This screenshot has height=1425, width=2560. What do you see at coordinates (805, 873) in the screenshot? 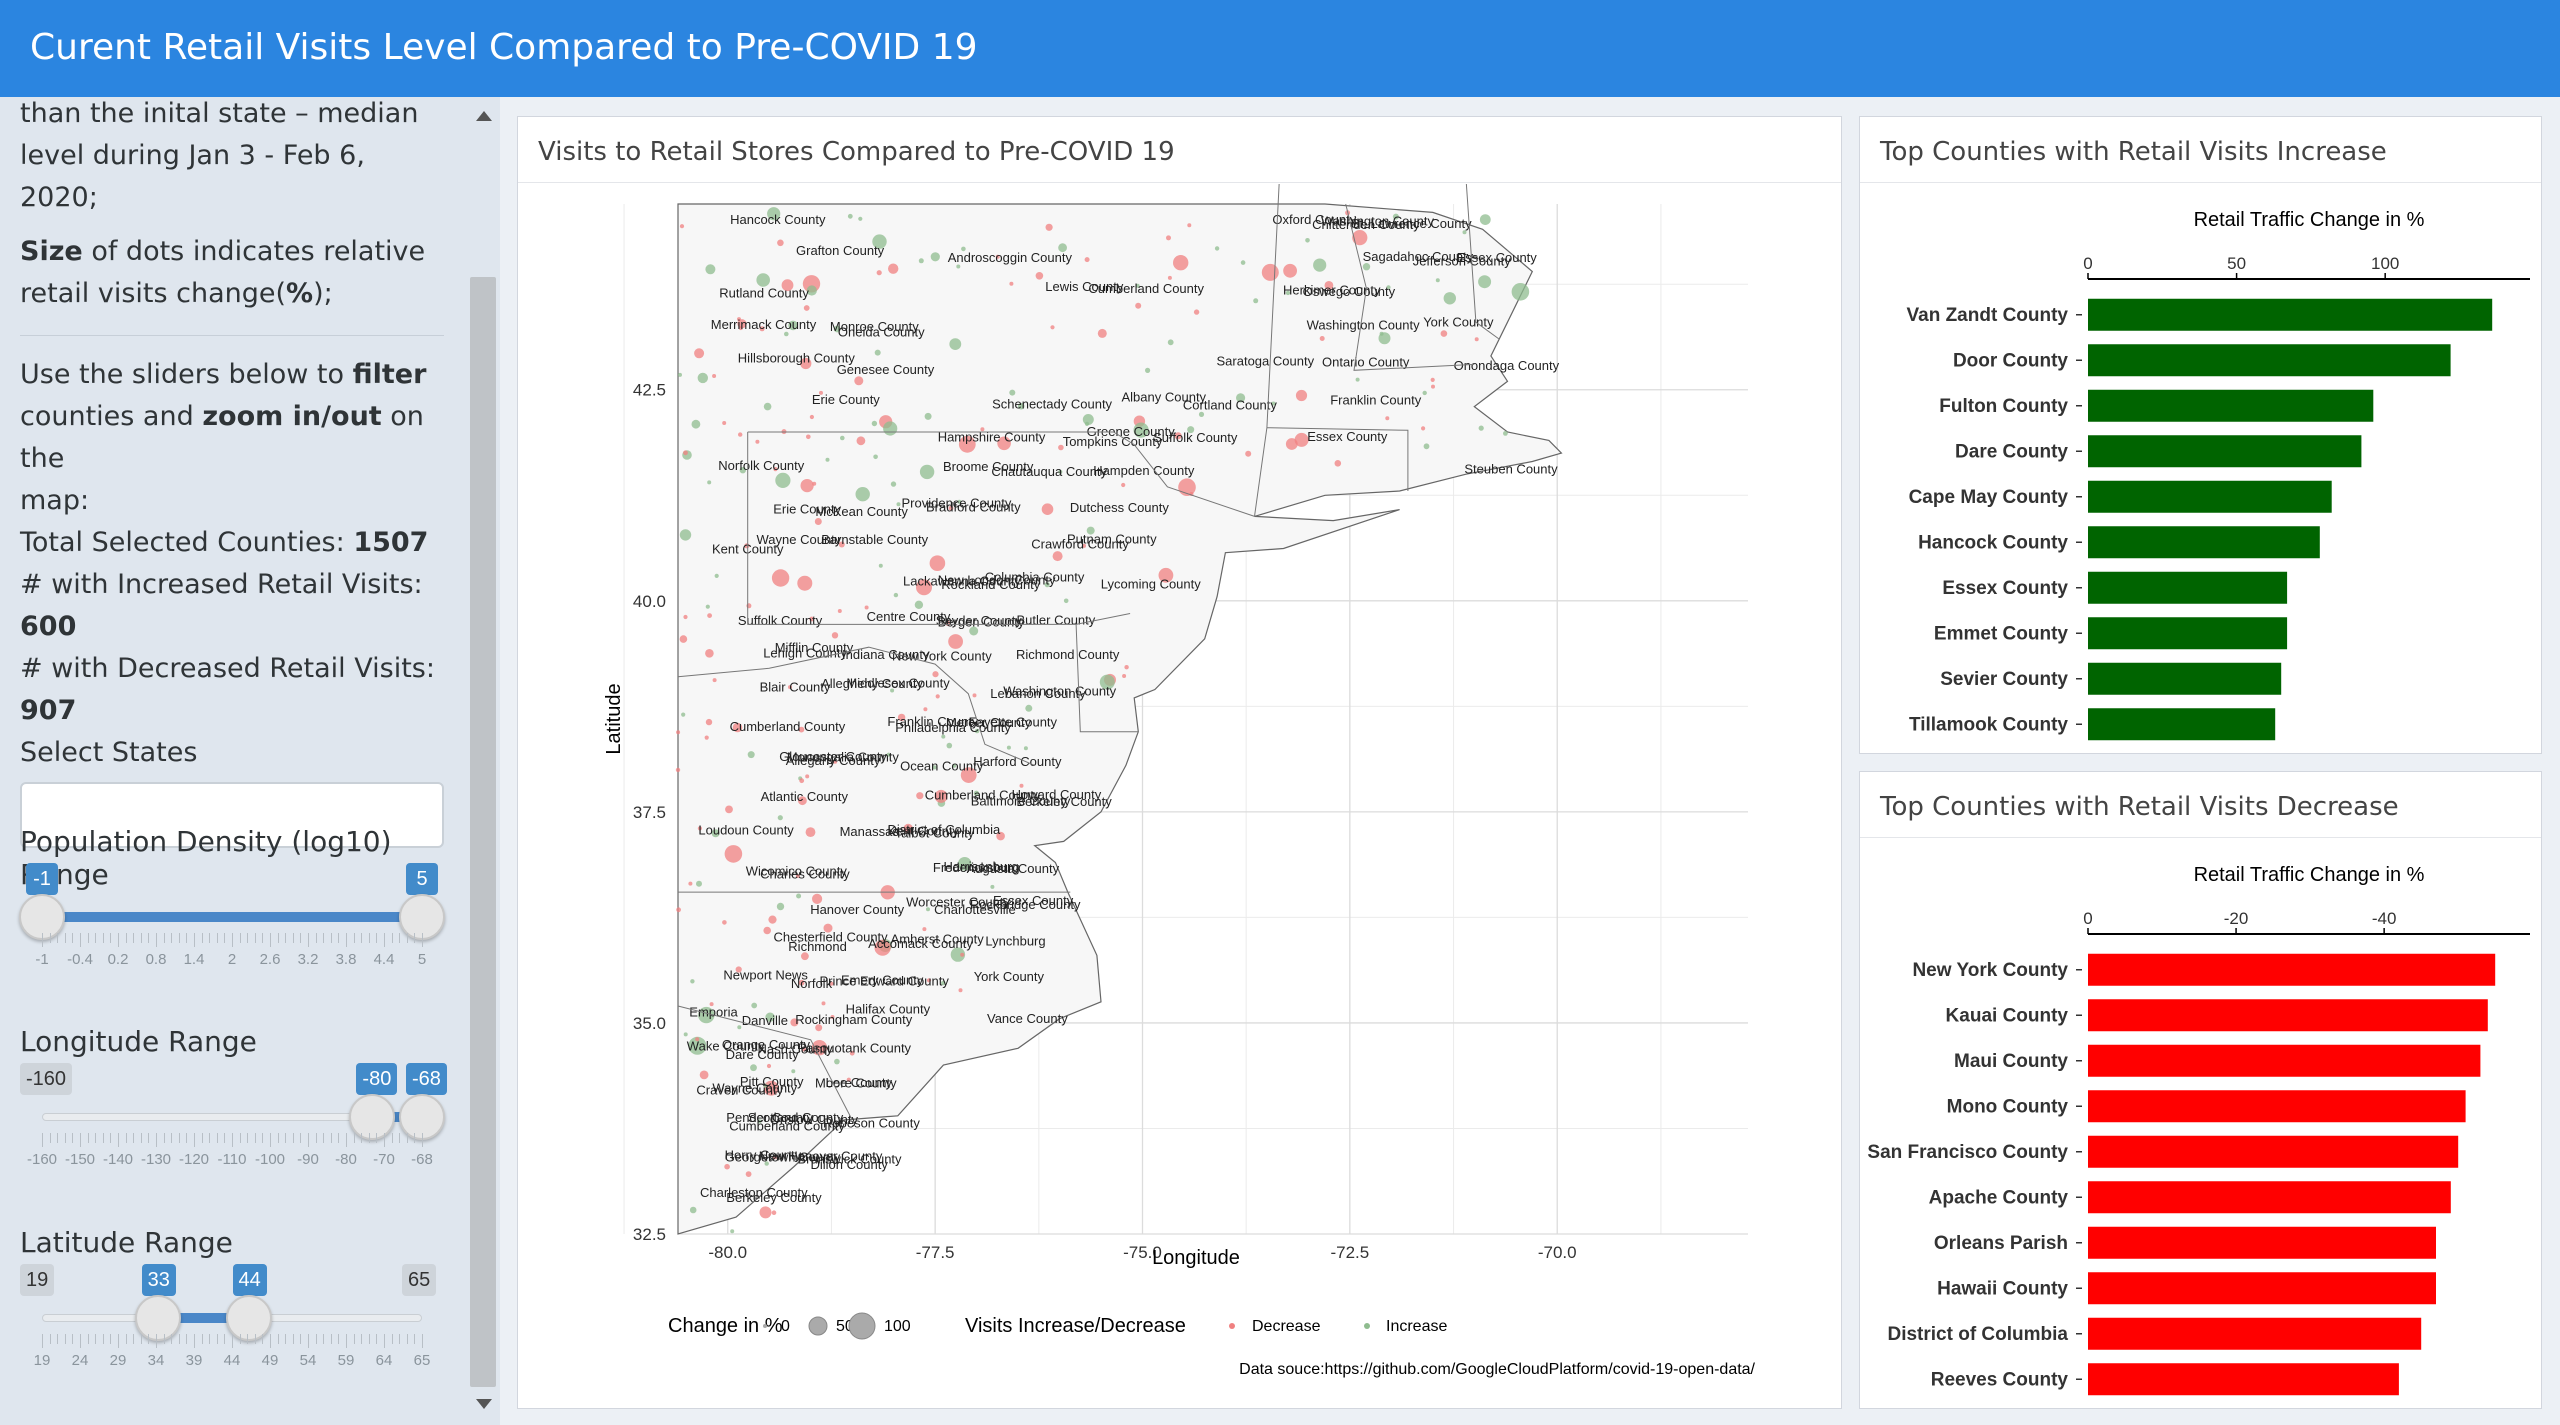
I see `county-label: Charles County` at bounding box center [805, 873].